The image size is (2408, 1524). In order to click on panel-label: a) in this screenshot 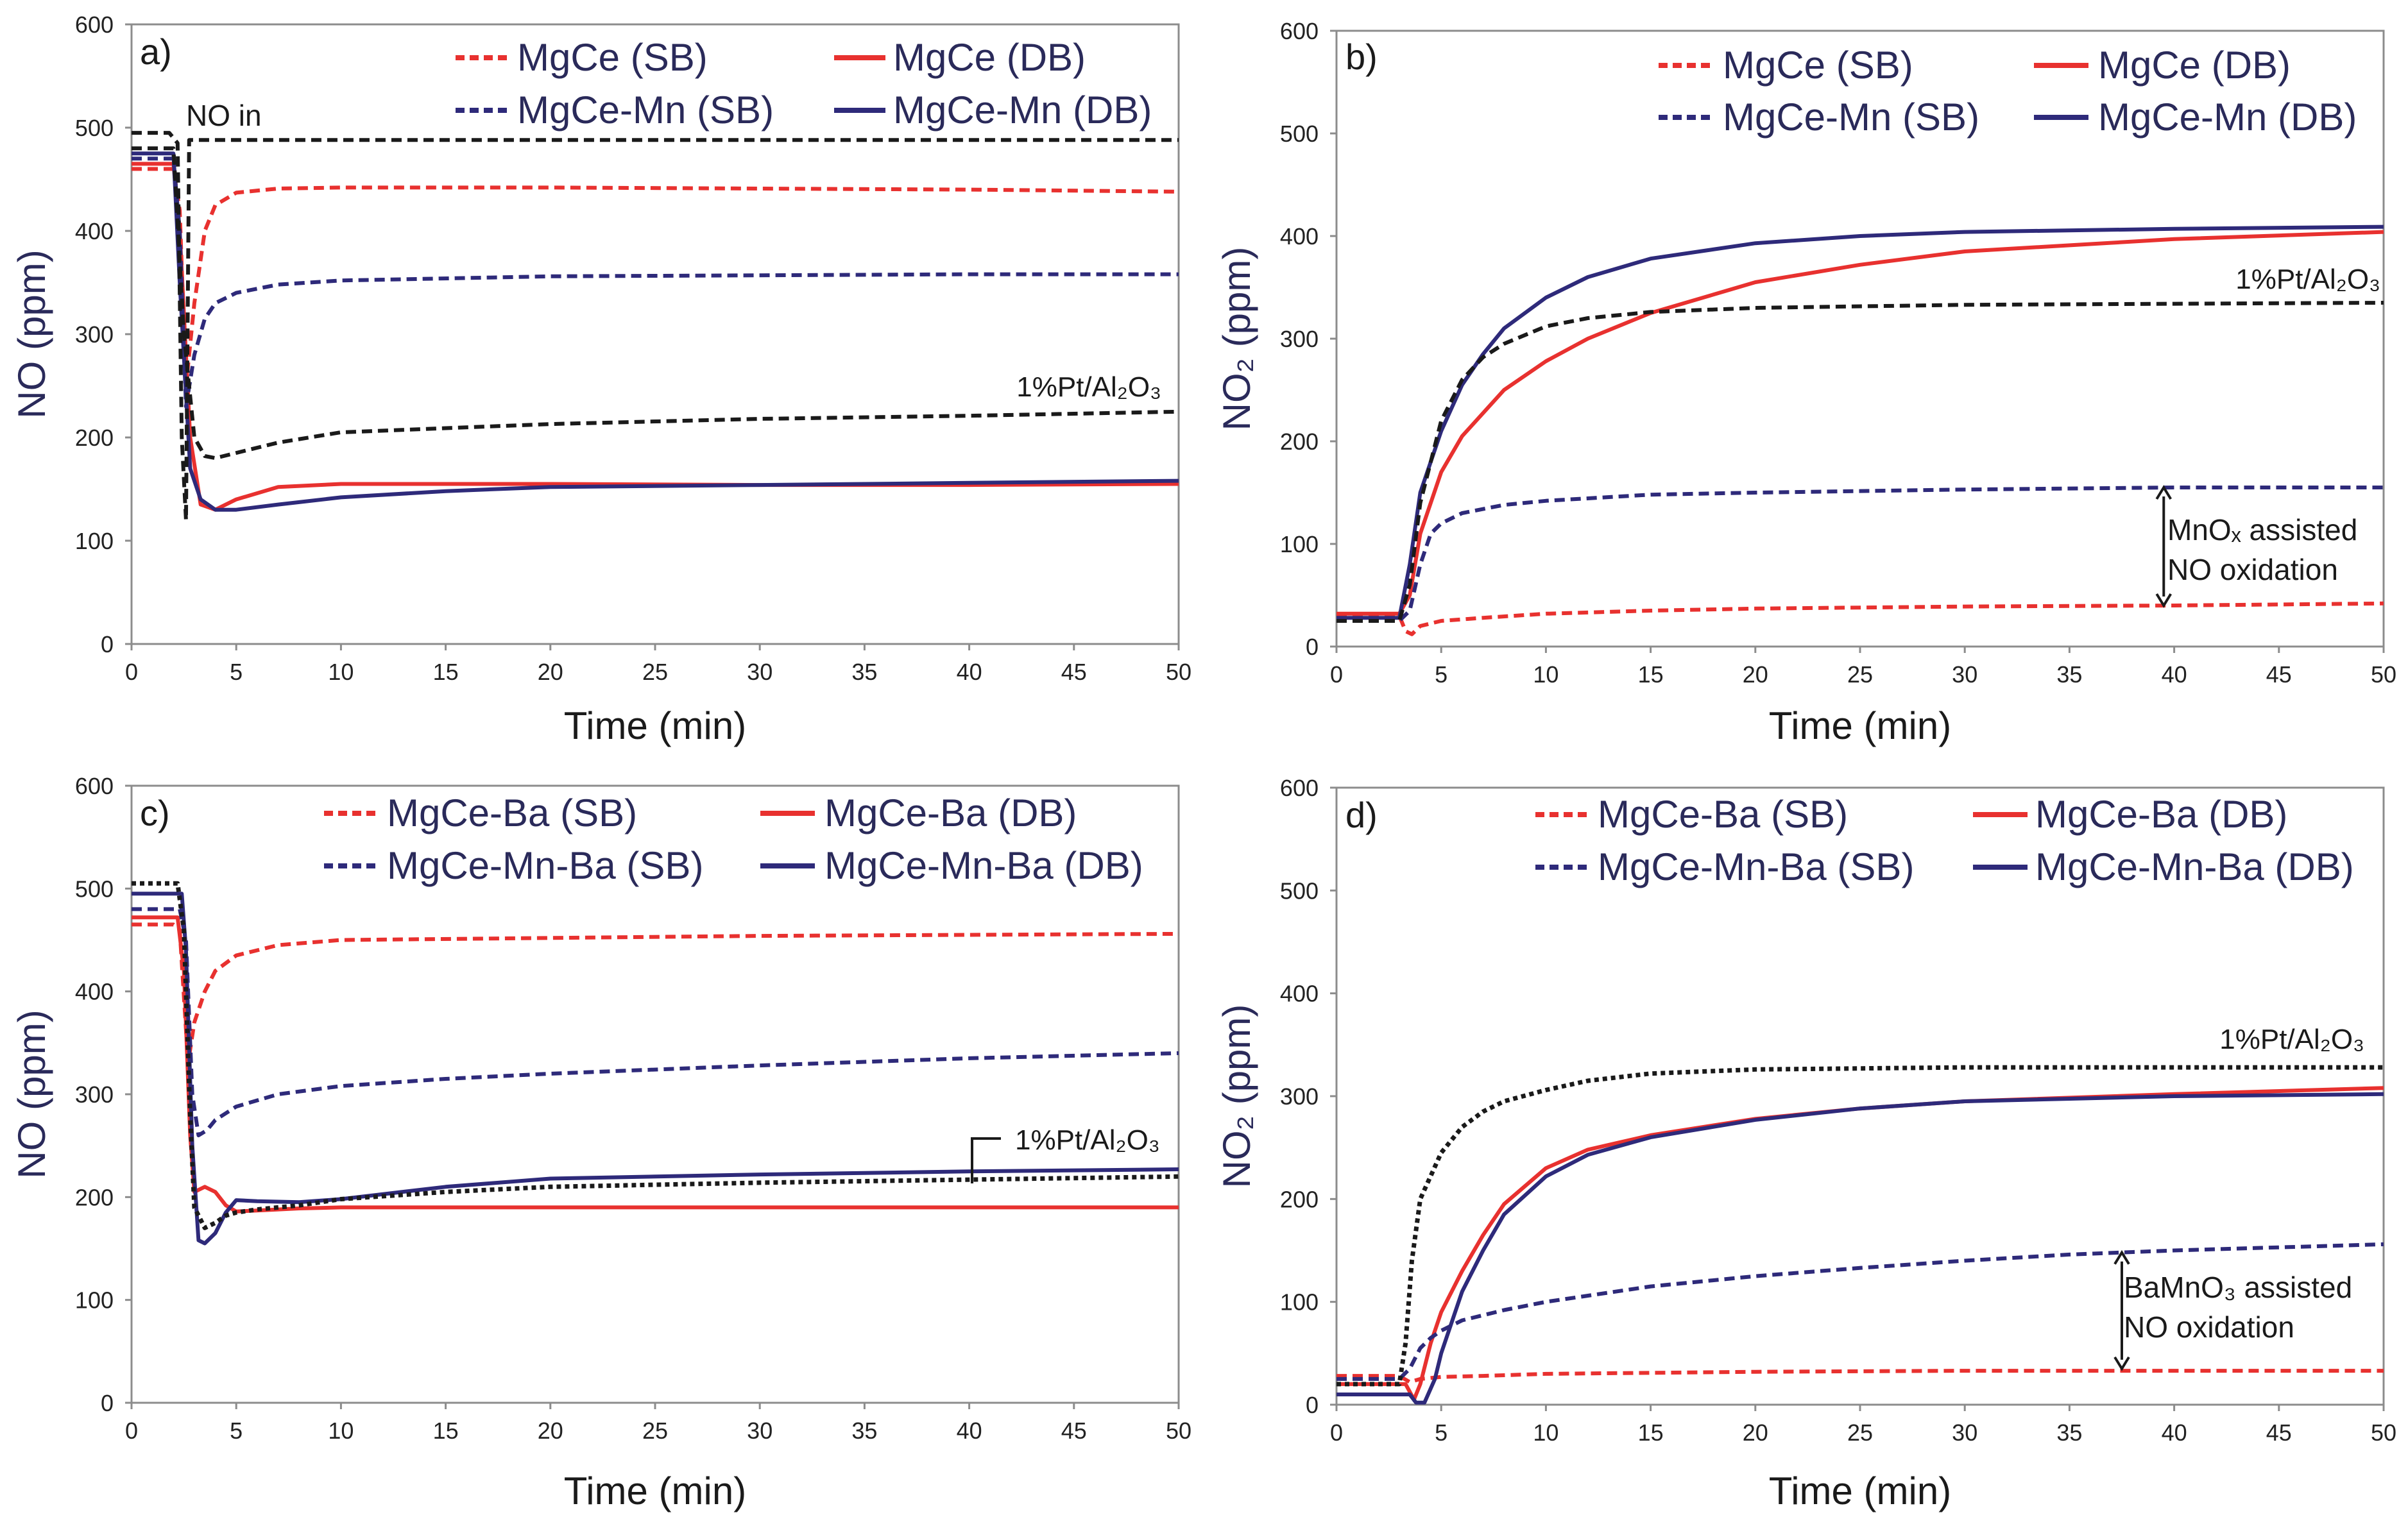, I will do `click(156, 51)`.